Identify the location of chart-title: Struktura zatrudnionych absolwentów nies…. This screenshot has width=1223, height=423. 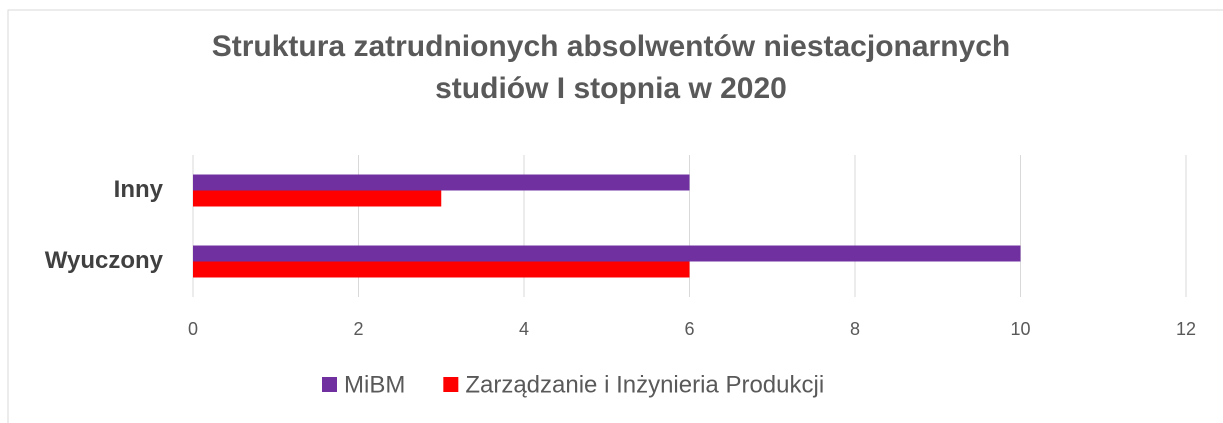
(611, 67).